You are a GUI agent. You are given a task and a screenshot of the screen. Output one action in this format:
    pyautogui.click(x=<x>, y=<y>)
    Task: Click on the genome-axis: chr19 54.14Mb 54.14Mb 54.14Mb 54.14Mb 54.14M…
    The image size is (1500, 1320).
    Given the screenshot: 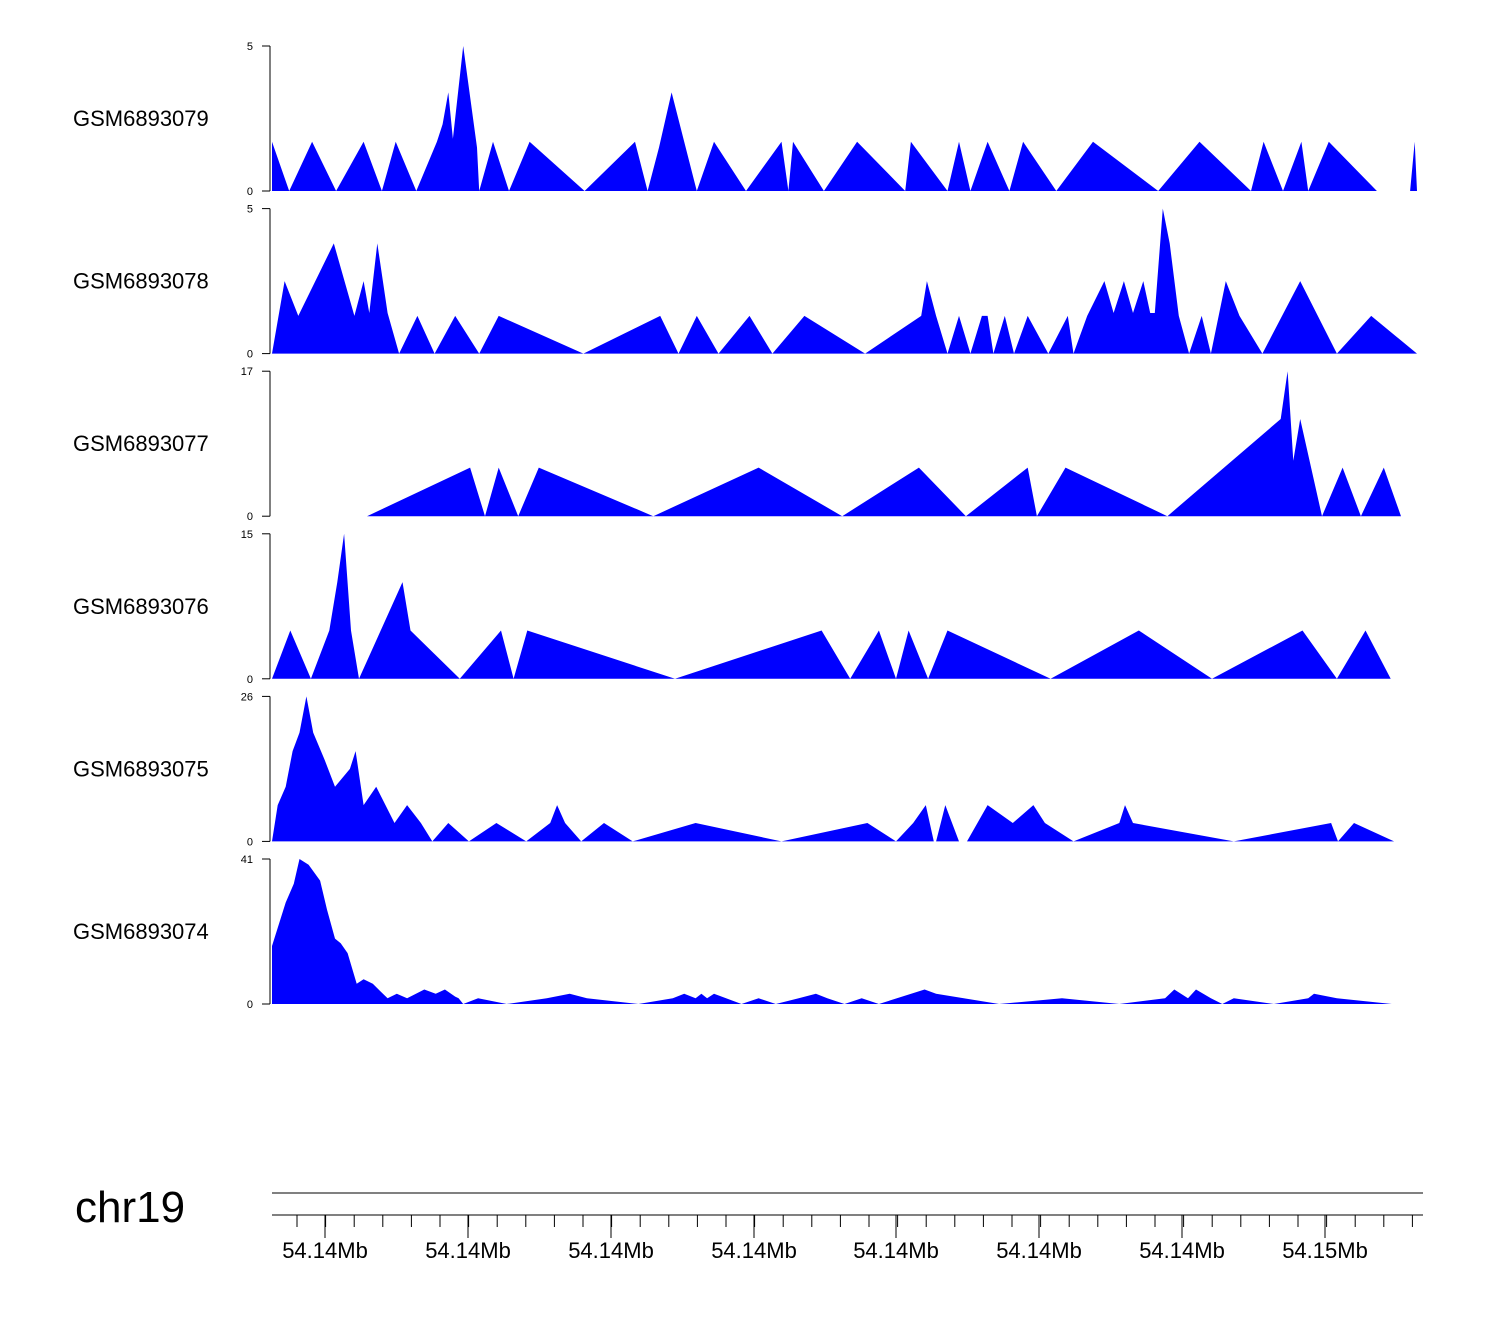 What is the action you would take?
    pyautogui.click(x=749, y=1223)
    